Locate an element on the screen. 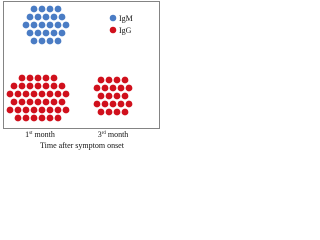 This screenshot has height=240, width=320. legend-label: IgG is located at coordinates (125, 30).